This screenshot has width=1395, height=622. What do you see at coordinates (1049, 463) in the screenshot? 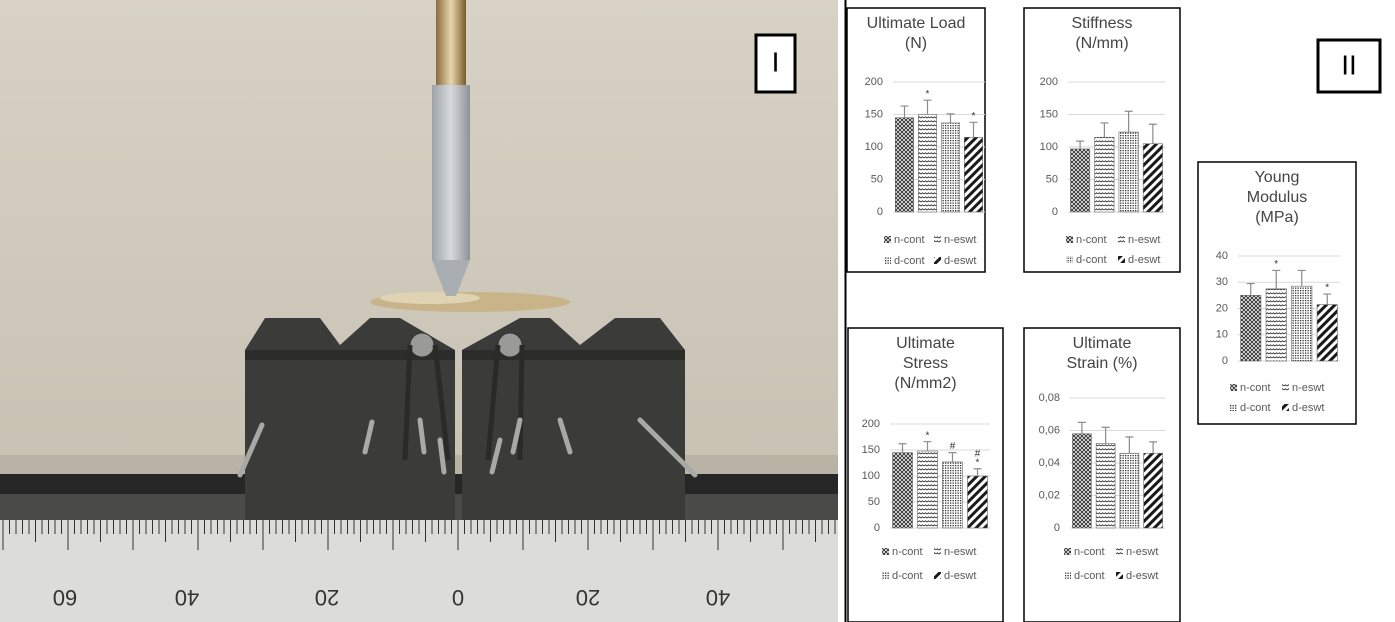
I see `y-tick-label: 0,04` at bounding box center [1049, 463].